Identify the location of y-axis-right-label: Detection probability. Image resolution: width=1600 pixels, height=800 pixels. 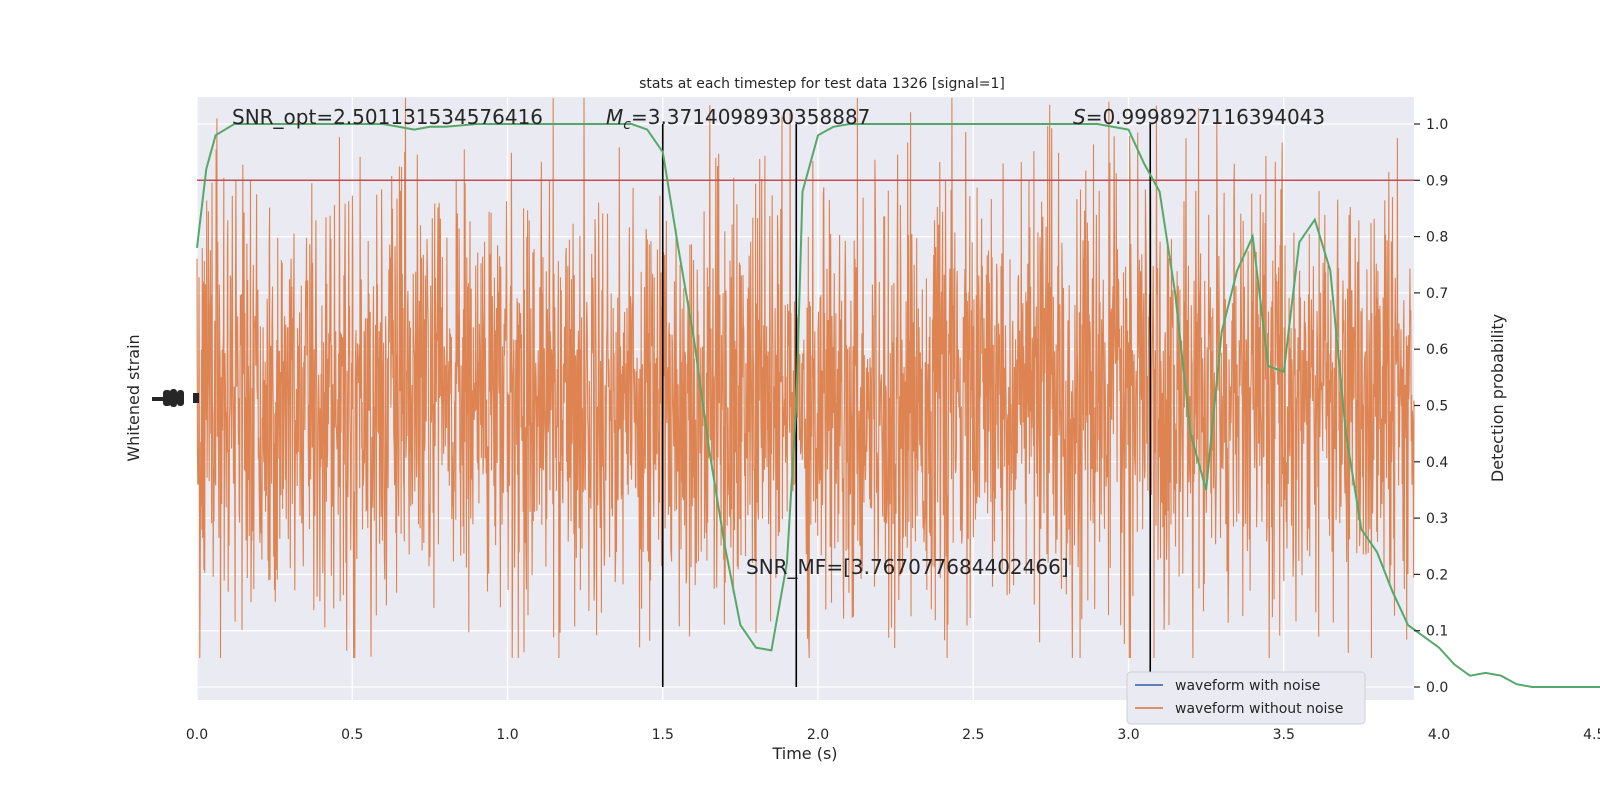
(1497, 398).